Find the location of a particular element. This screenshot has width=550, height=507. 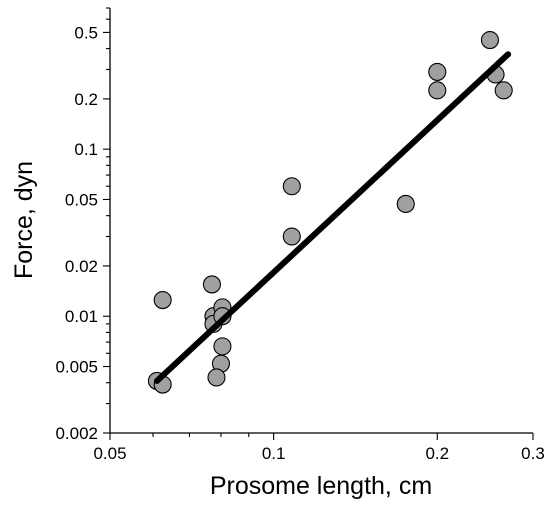

y-tick-label: 0.2 is located at coordinates (86, 99).